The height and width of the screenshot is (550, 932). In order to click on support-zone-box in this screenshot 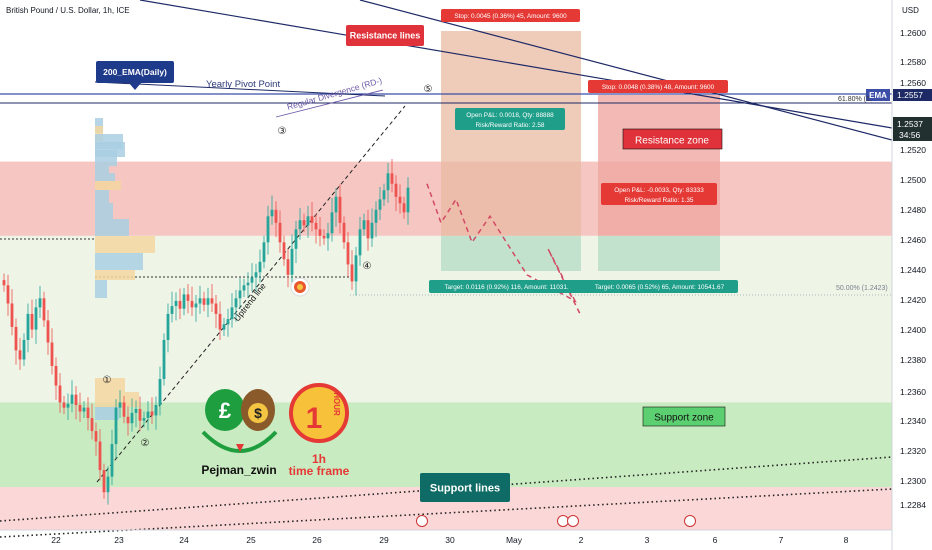, I will do `click(684, 416)`.